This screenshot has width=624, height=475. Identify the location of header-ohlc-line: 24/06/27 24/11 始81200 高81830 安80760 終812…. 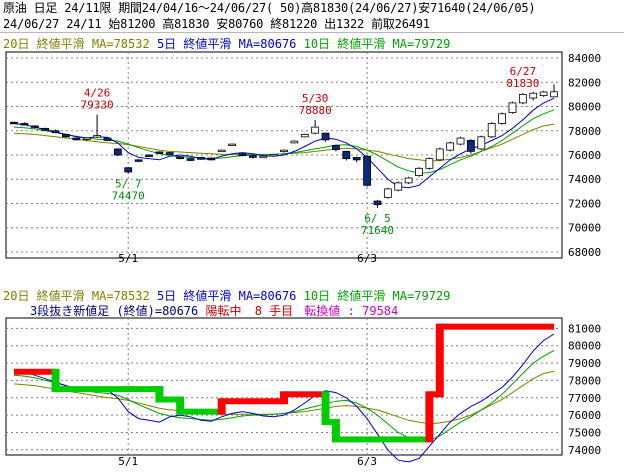
(312, 24).